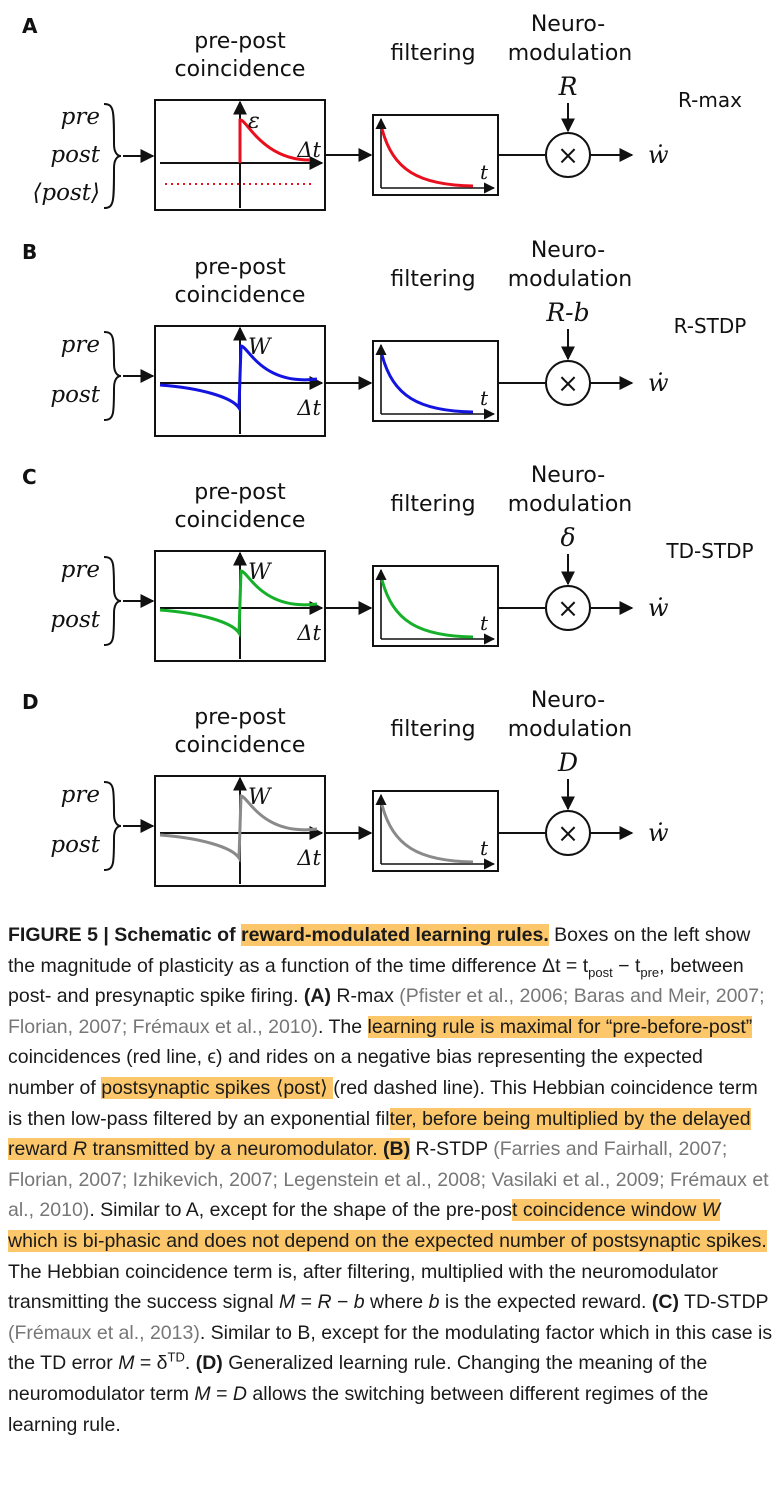  Describe the element at coordinates (395, 935) in the screenshot. I see `caption-title-highlight: reward-modulated learning rules.` at that location.